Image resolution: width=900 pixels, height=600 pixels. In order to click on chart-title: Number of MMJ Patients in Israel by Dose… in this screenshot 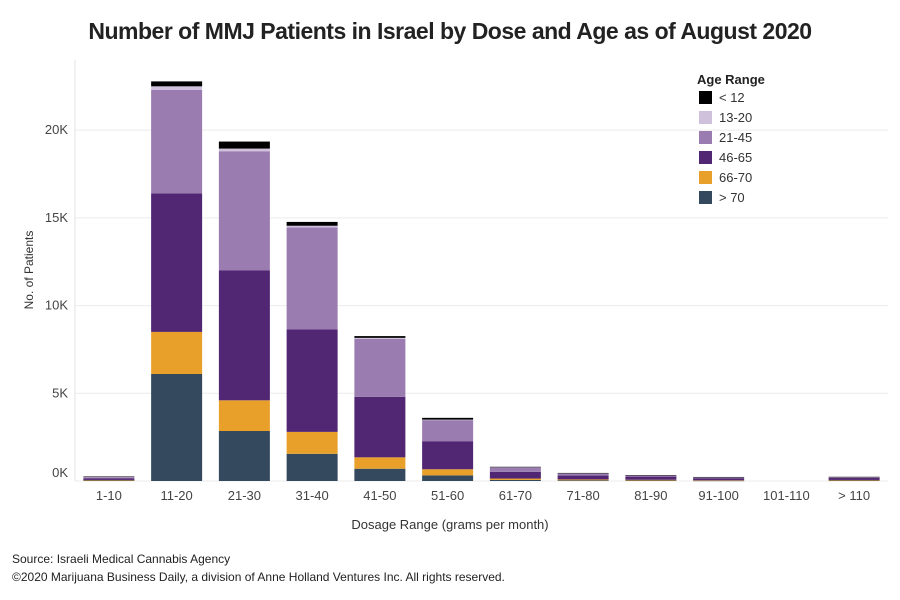, I will do `click(450, 31)`.